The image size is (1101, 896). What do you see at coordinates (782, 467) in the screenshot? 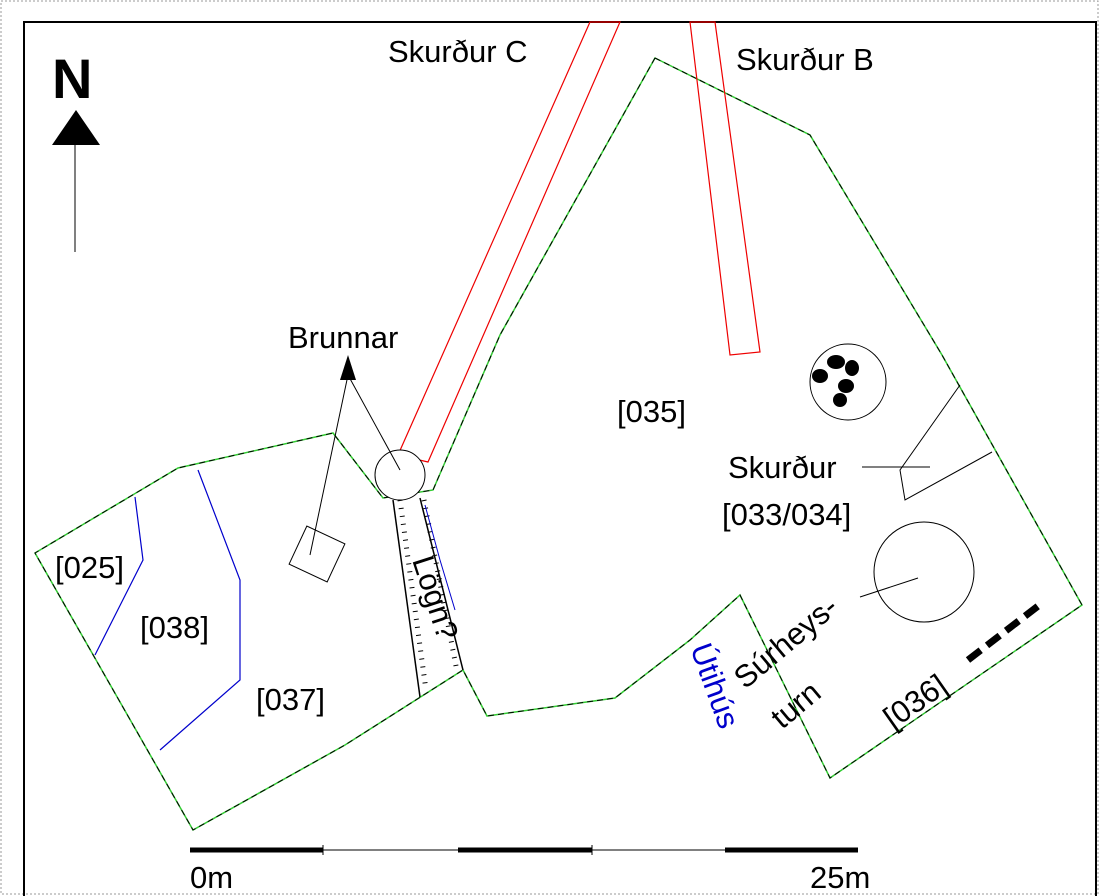
I see `label: Skurður` at bounding box center [782, 467].